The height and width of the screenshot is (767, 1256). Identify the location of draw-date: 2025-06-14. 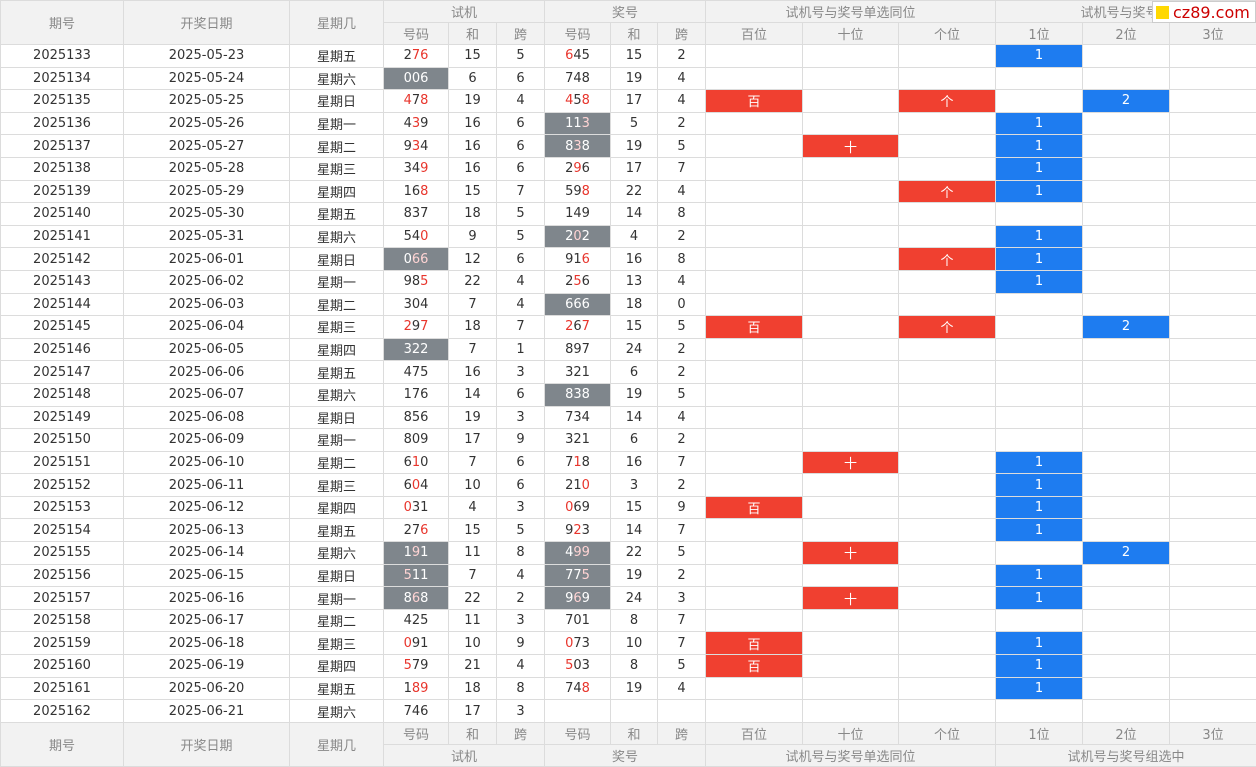
(207, 553).